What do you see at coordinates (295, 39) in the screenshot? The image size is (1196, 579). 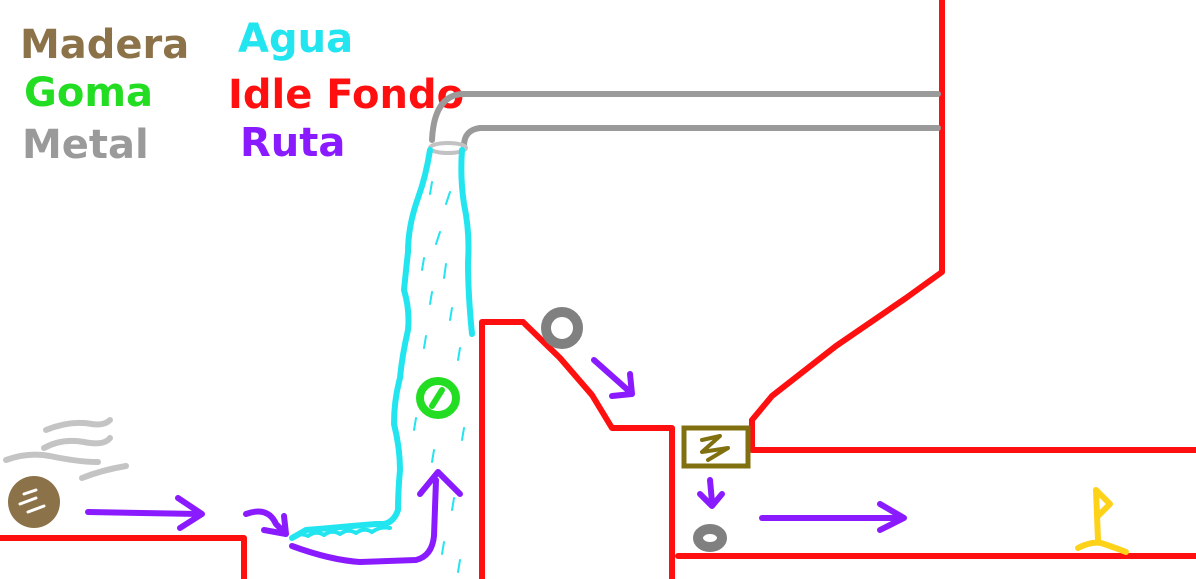 I see `legend-water: Agua` at bounding box center [295, 39].